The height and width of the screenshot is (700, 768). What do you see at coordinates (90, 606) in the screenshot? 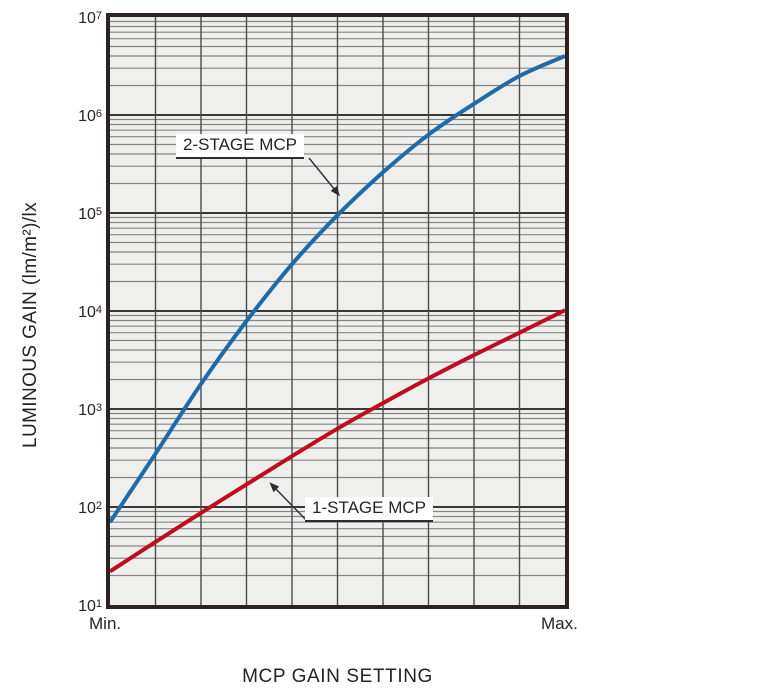
I see `y-tick-label-1e1: 101` at bounding box center [90, 606].